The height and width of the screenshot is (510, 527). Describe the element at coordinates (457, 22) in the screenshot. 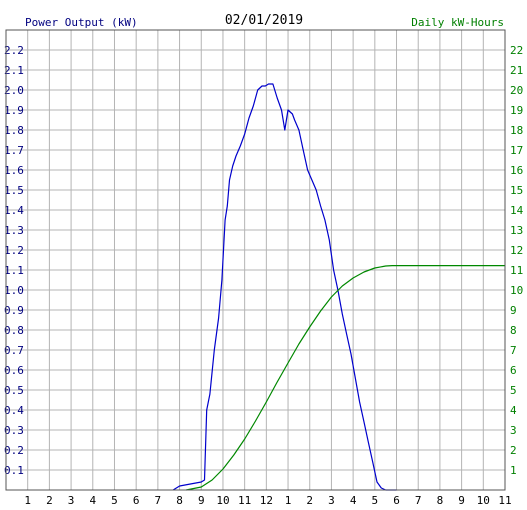

I see `right-axis-label: Daily kW-Hours` at that location.